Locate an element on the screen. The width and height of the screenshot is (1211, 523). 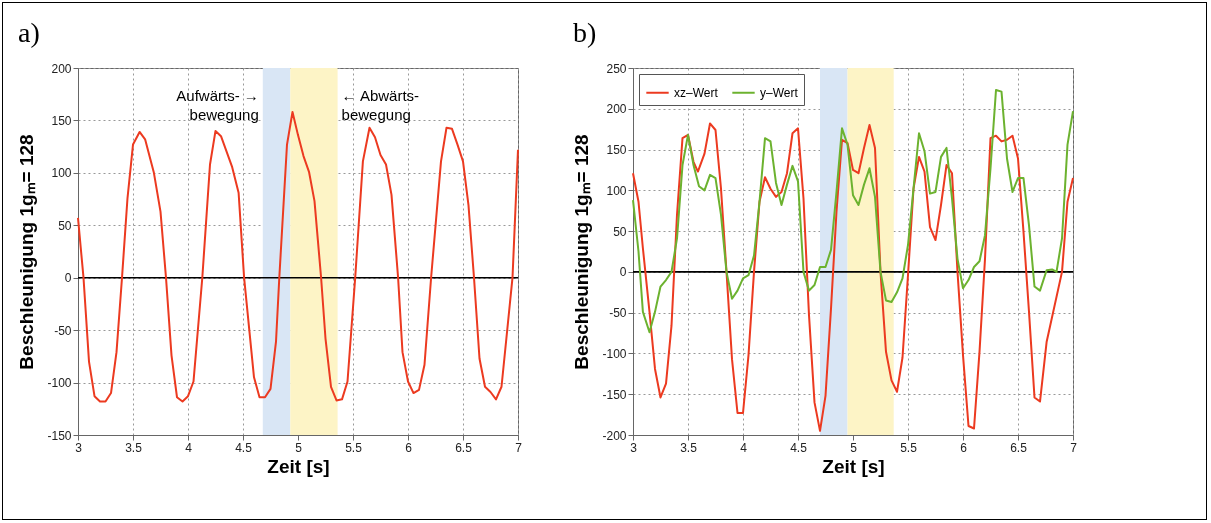
legend-label: xz–Wert is located at coordinates (696, 92).